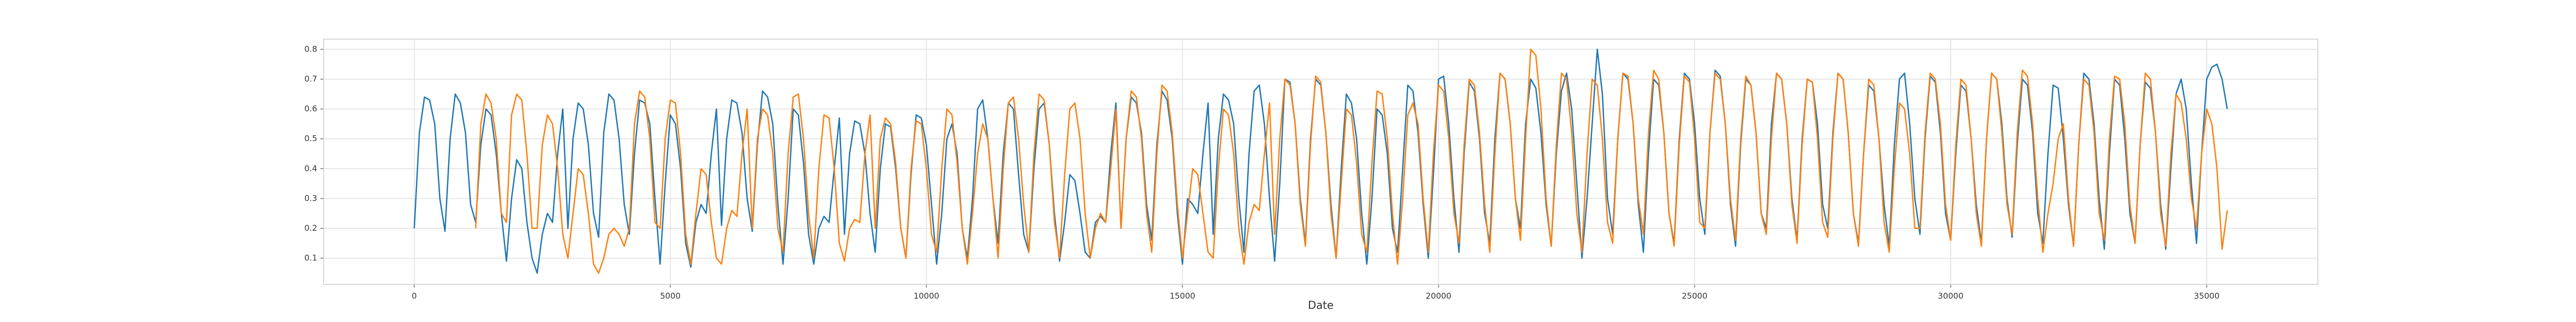 The width and height of the screenshot is (2576, 322). I want to click on y-tick-label: 0.4, so click(310, 168).